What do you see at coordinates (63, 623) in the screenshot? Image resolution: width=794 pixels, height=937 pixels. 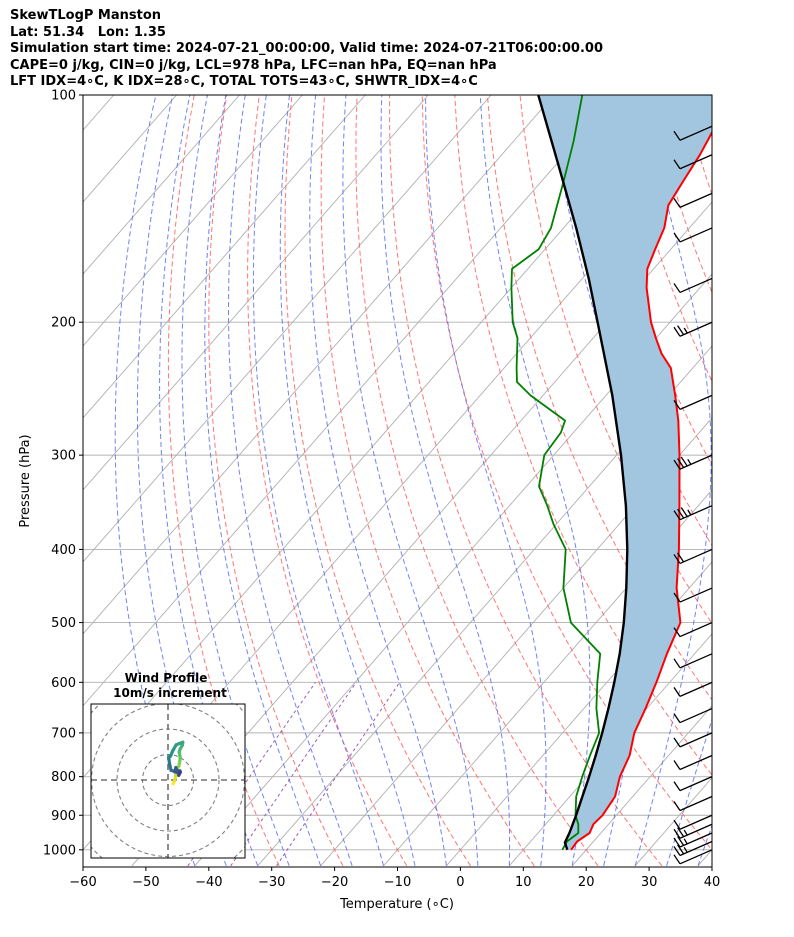 I see `y-tick-label: 500` at bounding box center [63, 623].